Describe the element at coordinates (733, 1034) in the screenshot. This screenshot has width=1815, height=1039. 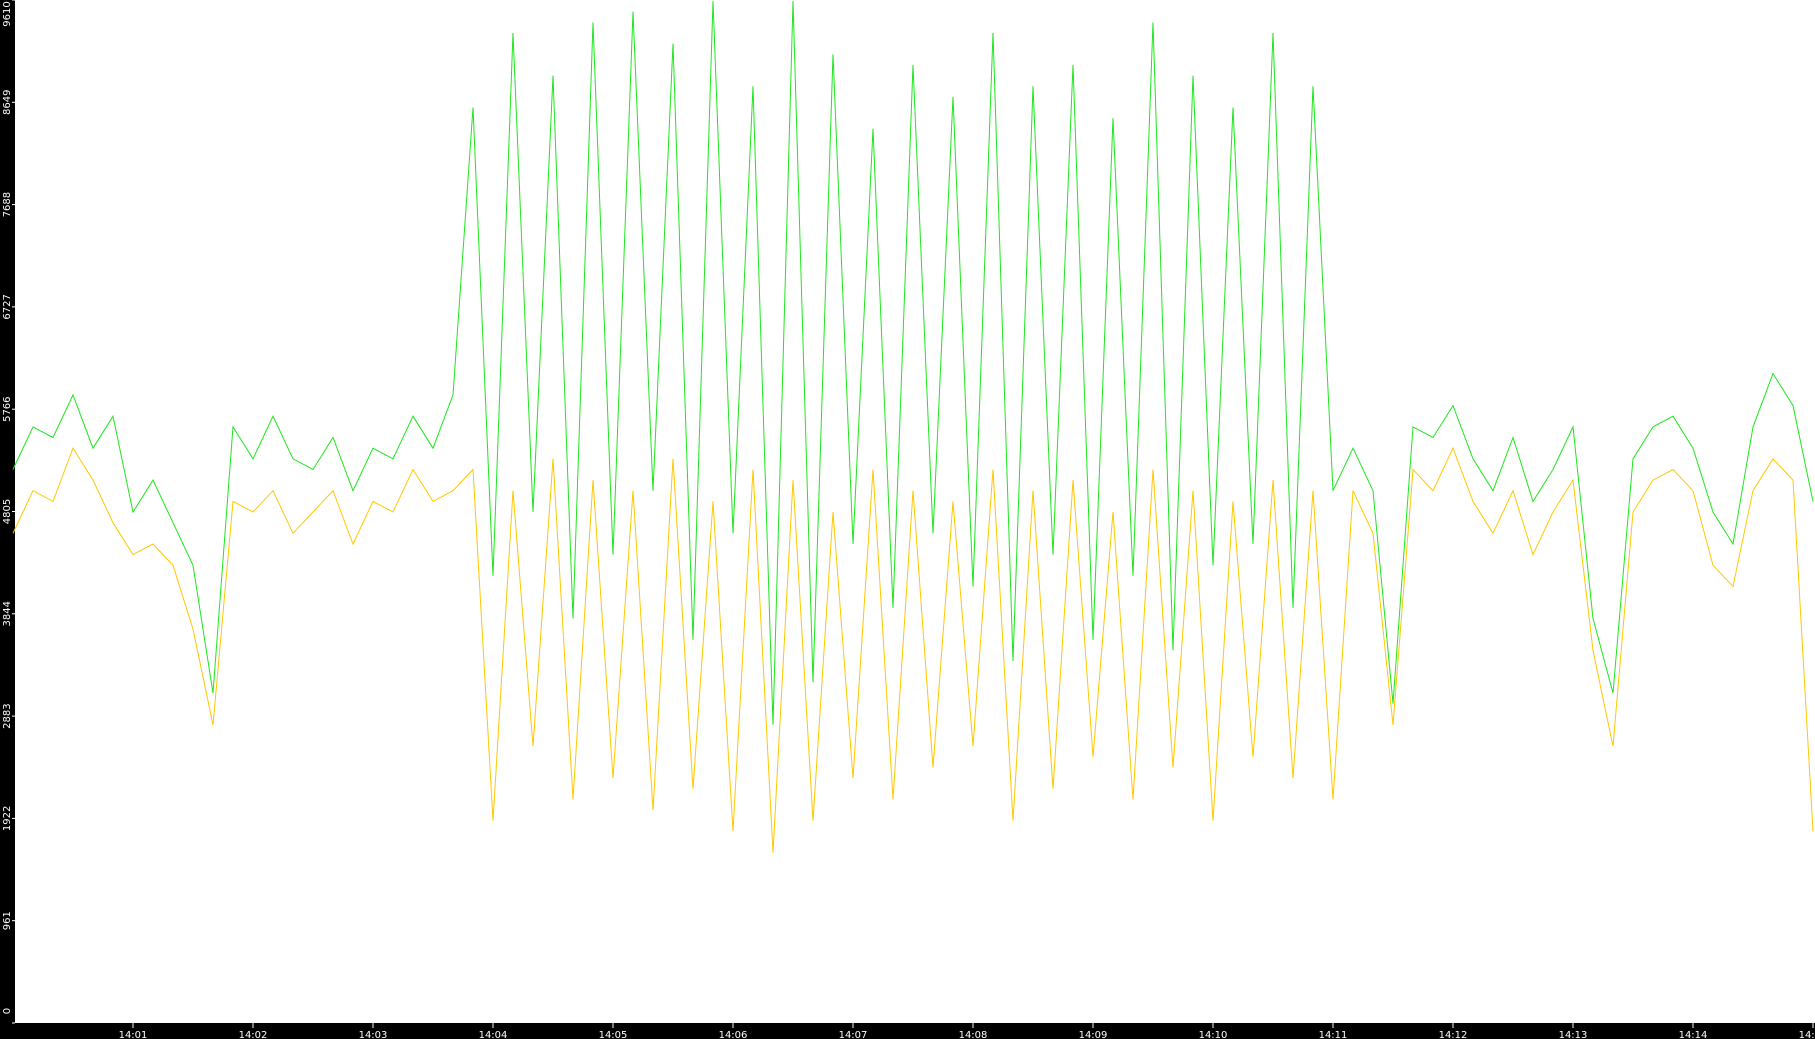
I see `x-tick-label: 14:06` at that location.